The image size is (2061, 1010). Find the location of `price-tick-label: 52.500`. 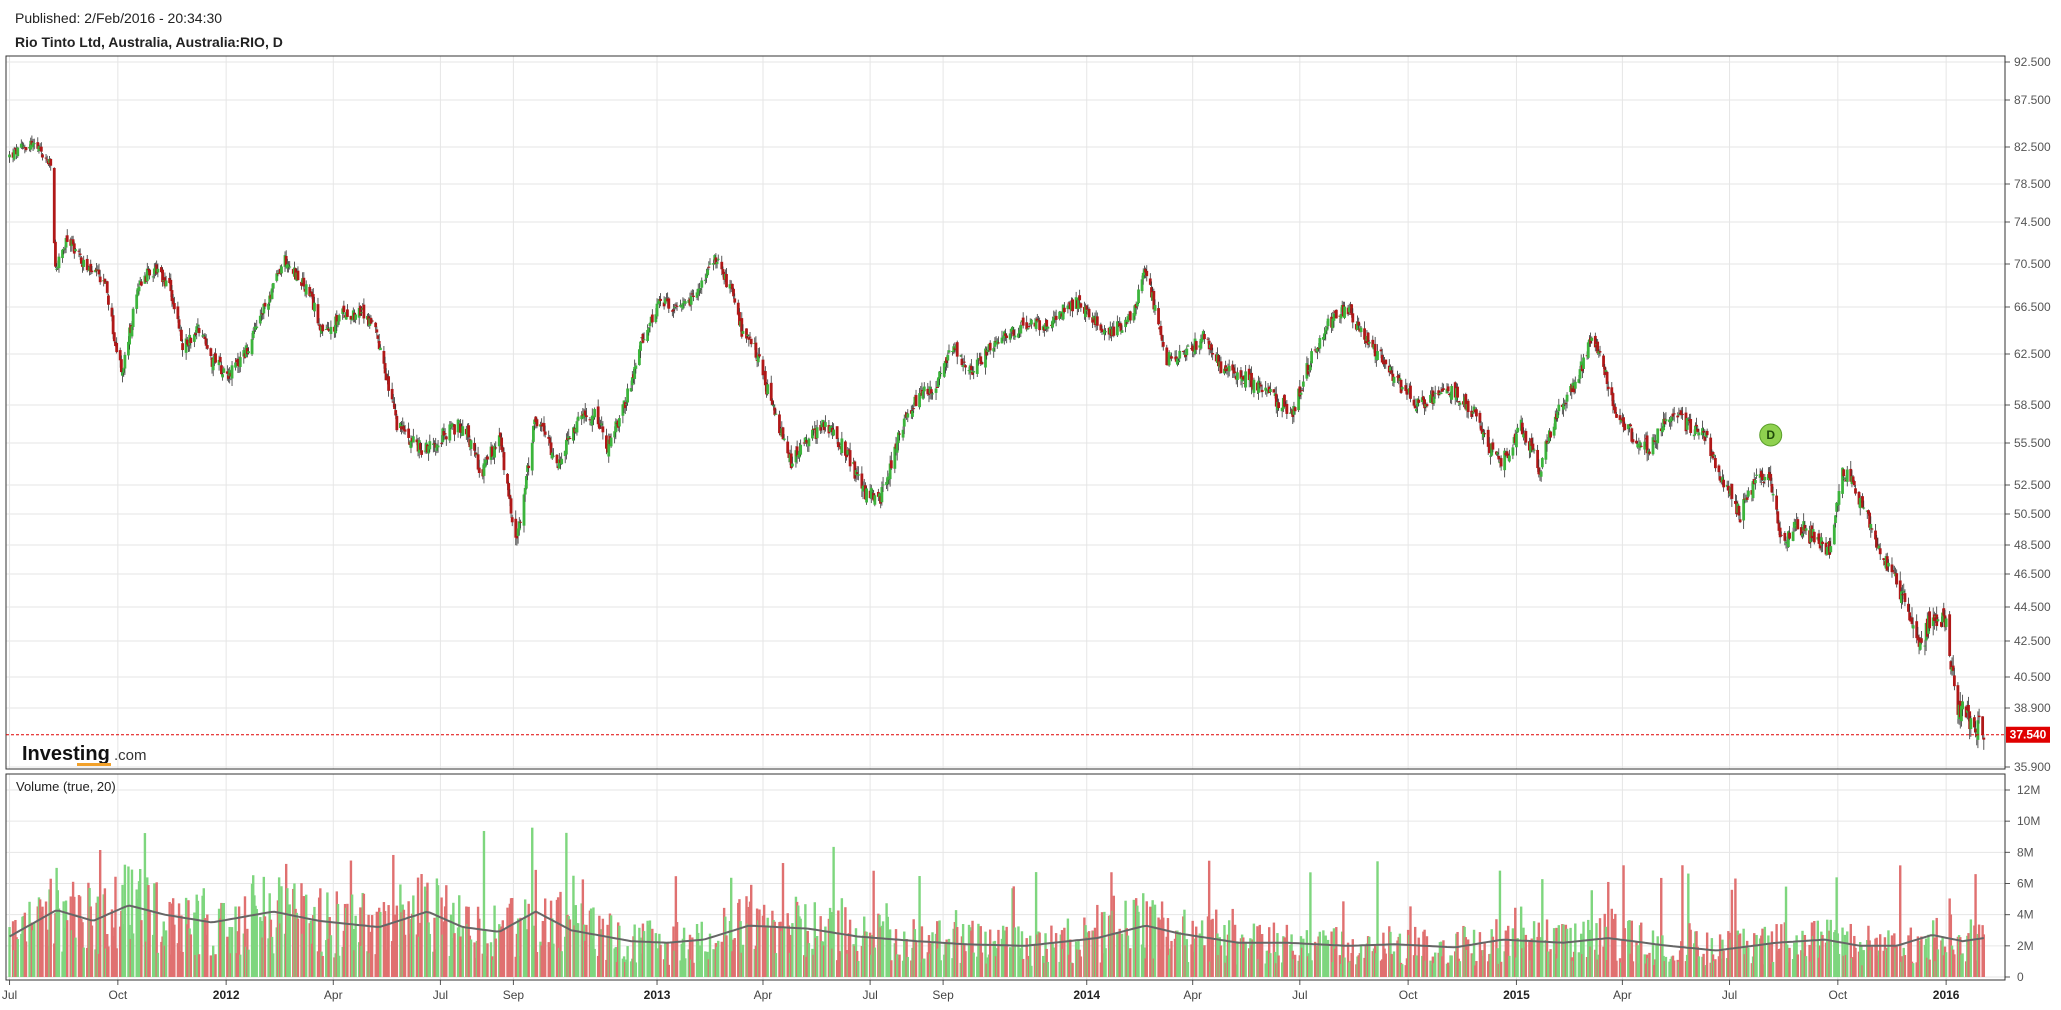

price-tick-label: 52.500 is located at coordinates (2032, 485).